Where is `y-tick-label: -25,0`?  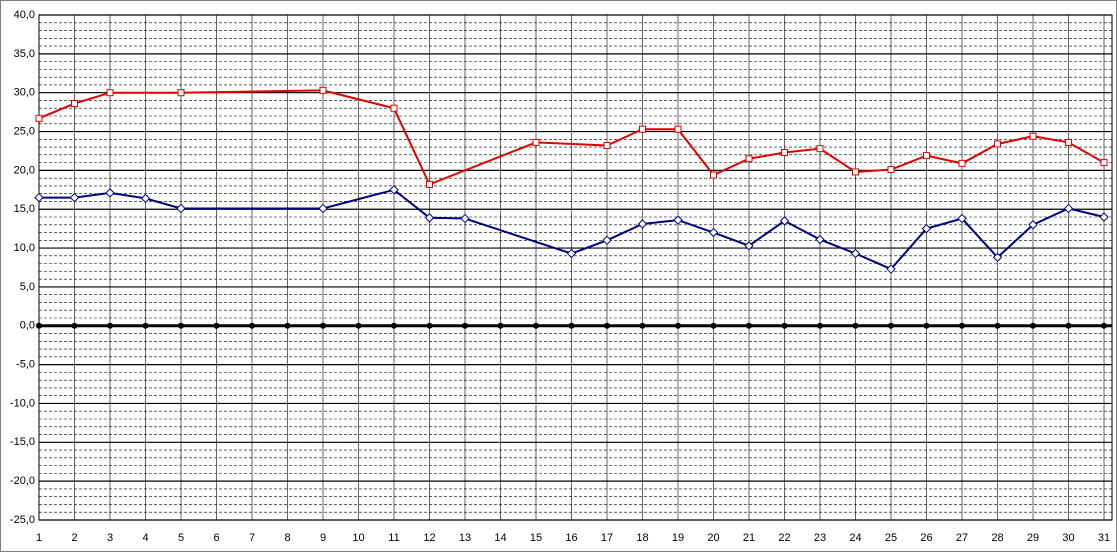
y-tick-label: -25,0 is located at coordinates (22, 520).